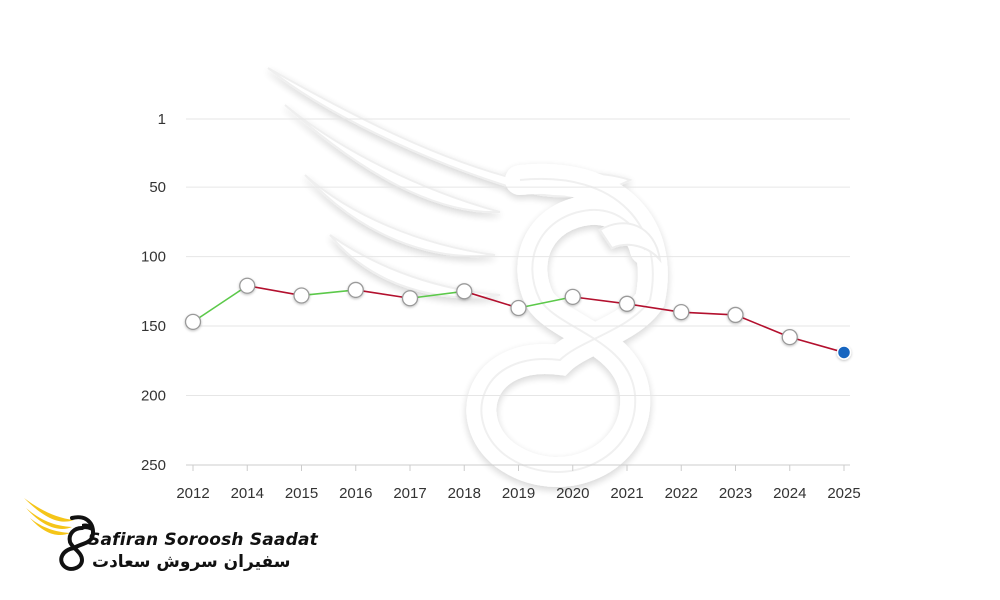  I want to click on data-point-latest, so click(844, 352).